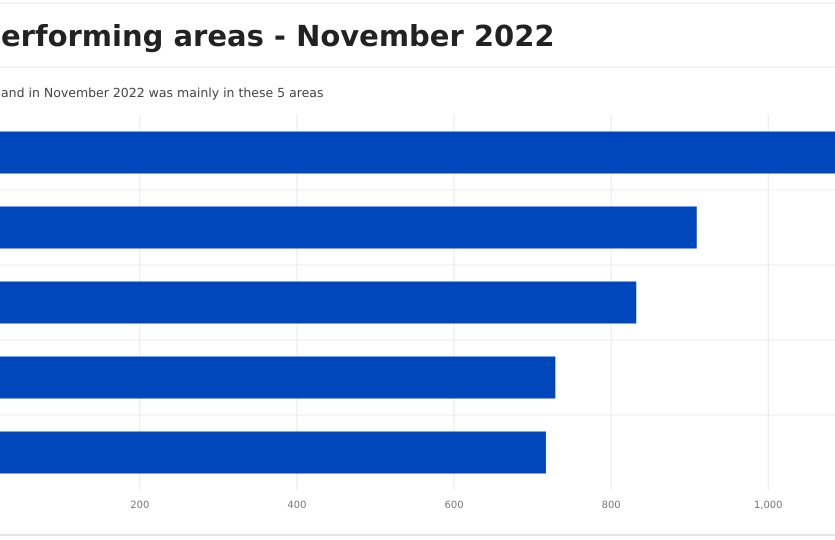 The image size is (835, 540). What do you see at coordinates (611, 505) in the screenshot?
I see `x-tick-label: 800` at bounding box center [611, 505].